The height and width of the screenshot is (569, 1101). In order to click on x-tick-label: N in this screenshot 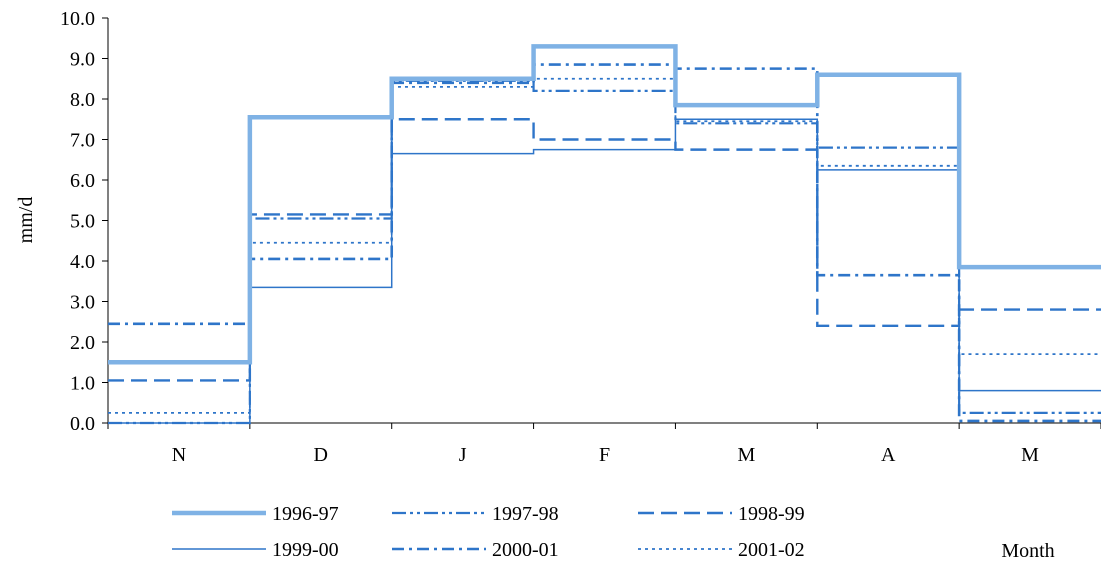, I will do `click(179, 455)`.